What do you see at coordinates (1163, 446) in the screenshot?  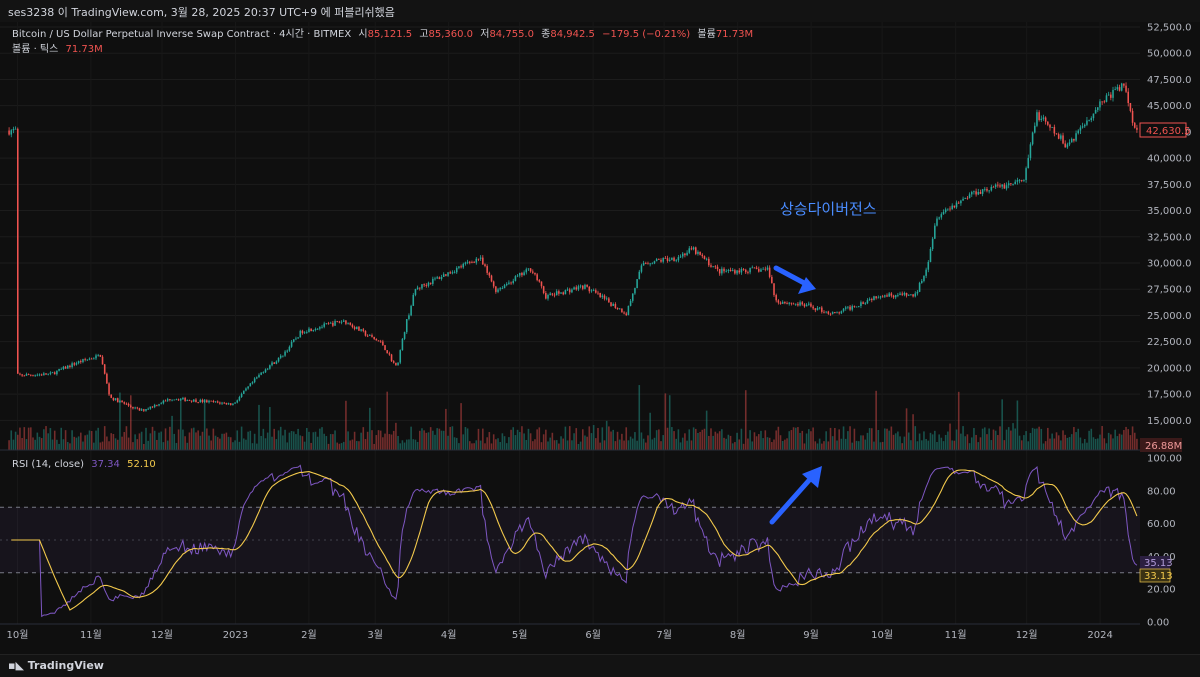 I see `last-volume-label: 26.88M` at bounding box center [1163, 446].